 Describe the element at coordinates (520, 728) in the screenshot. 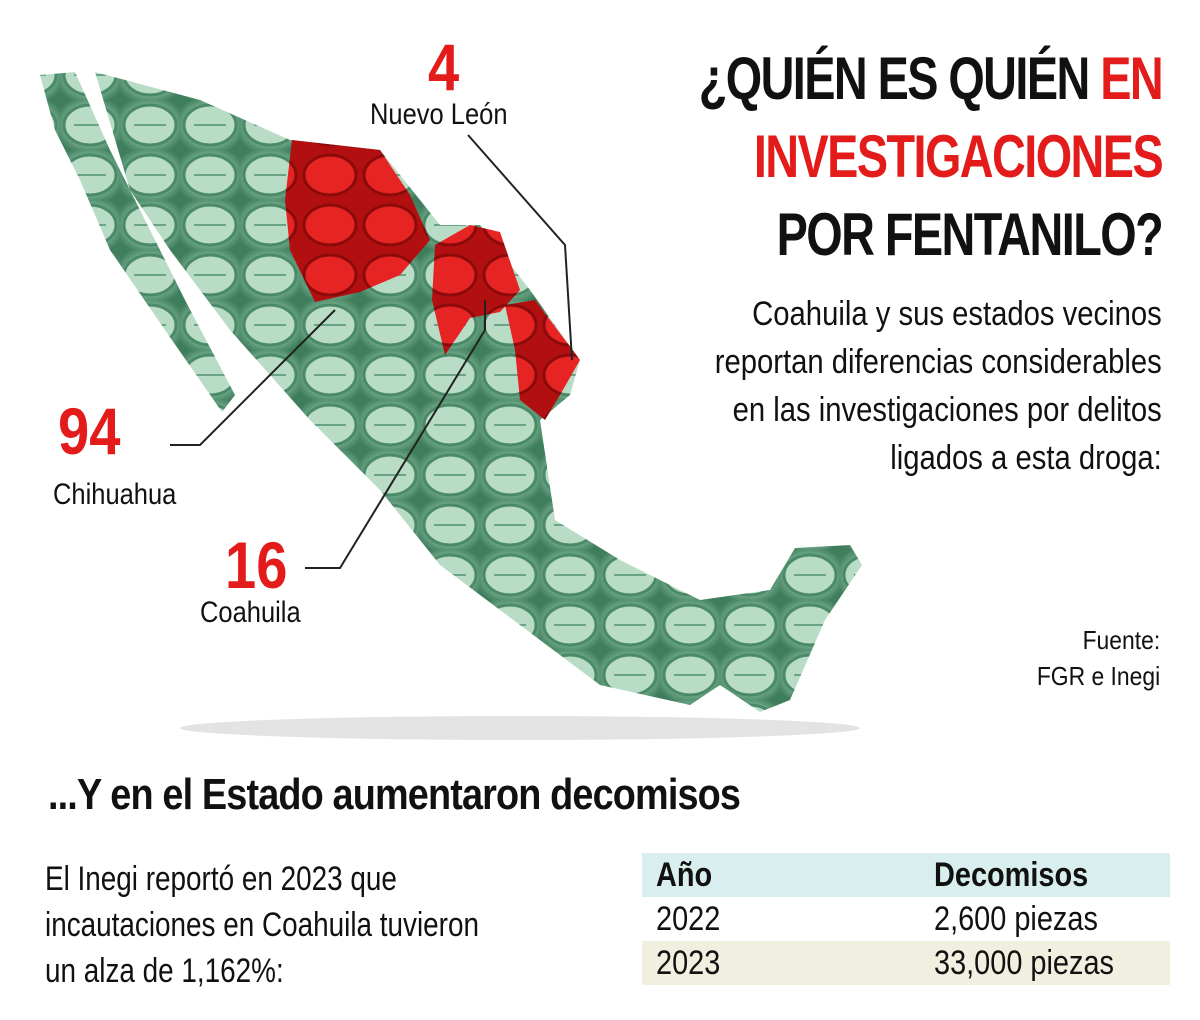

I see `map-shadow` at that location.